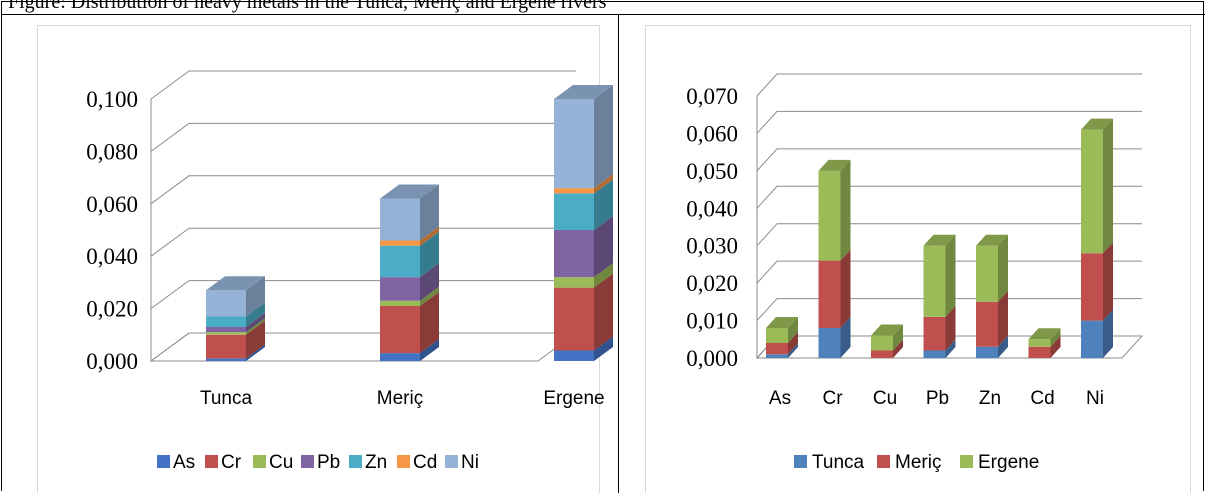 This screenshot has width=1207, height=494. I want to click on x-category-label: Zn, so click(990, 398).